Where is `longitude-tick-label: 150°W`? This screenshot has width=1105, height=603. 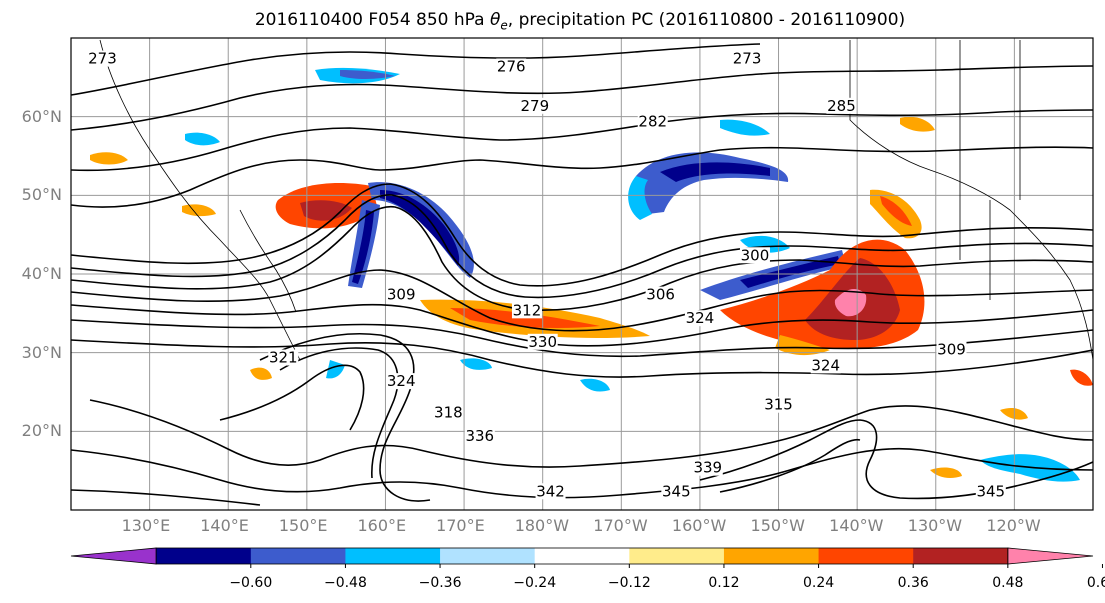
longitude-tick-label: 150°W is located at coordinates (777, 525).